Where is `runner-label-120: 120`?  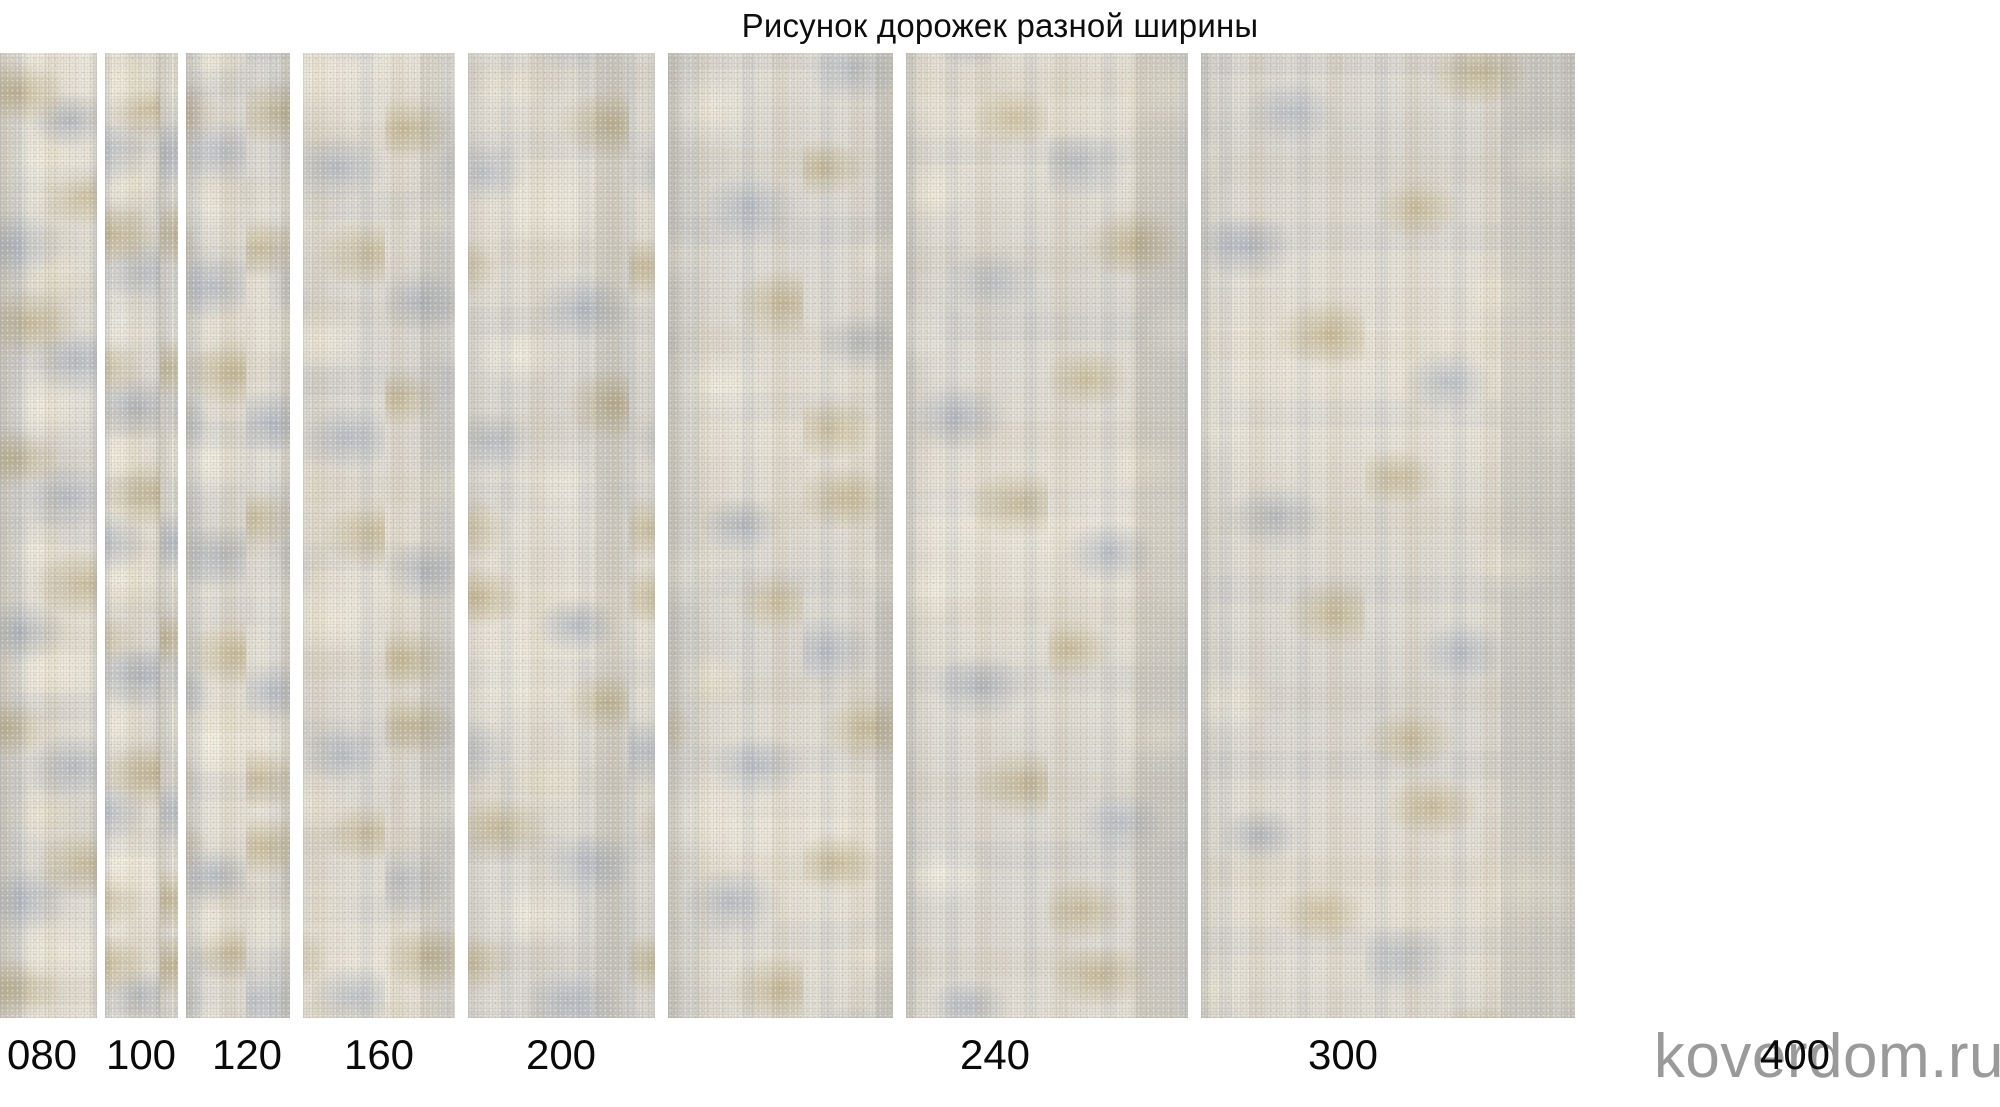
runner-label-120: 120 is located at coordinates (247, 1054).